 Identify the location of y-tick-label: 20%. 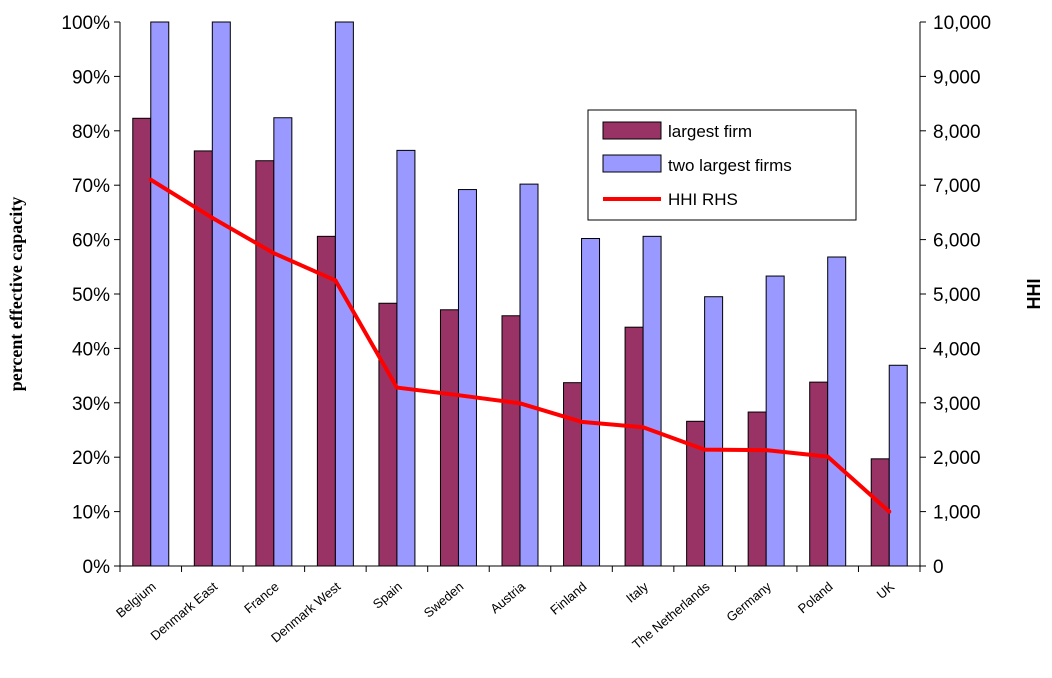
(91, 458).